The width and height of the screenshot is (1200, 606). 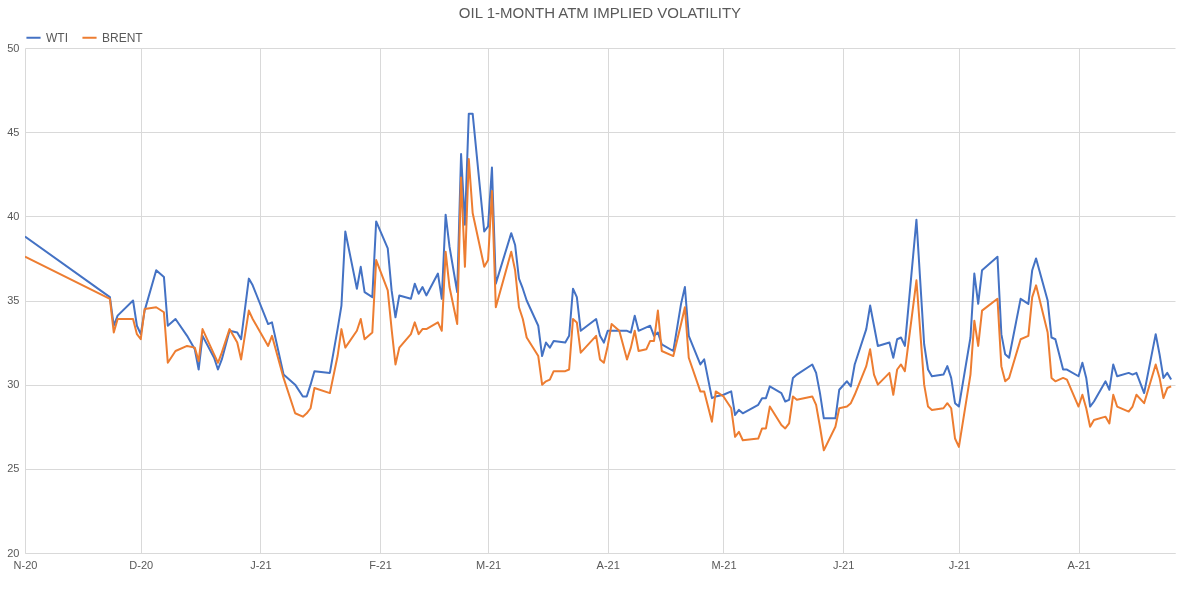 What do you see at coordinates (13, 468) in the screenshot?
I see `y-tick-label: 25` at bounding box center [13, 468].